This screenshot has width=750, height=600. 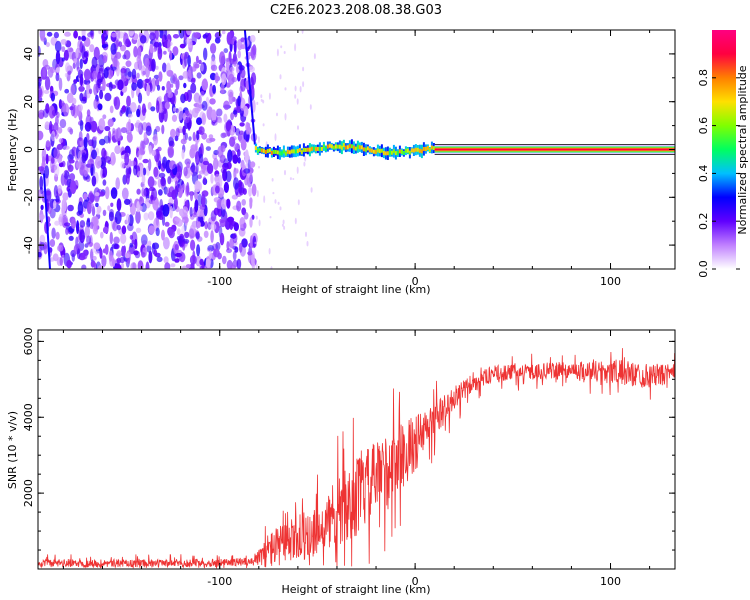 What do you see at coordinates (355, 289) in the screenshot?
I see `spectrogram-xlabel: Height of straight line (km)` at bounding box center [355, 289].